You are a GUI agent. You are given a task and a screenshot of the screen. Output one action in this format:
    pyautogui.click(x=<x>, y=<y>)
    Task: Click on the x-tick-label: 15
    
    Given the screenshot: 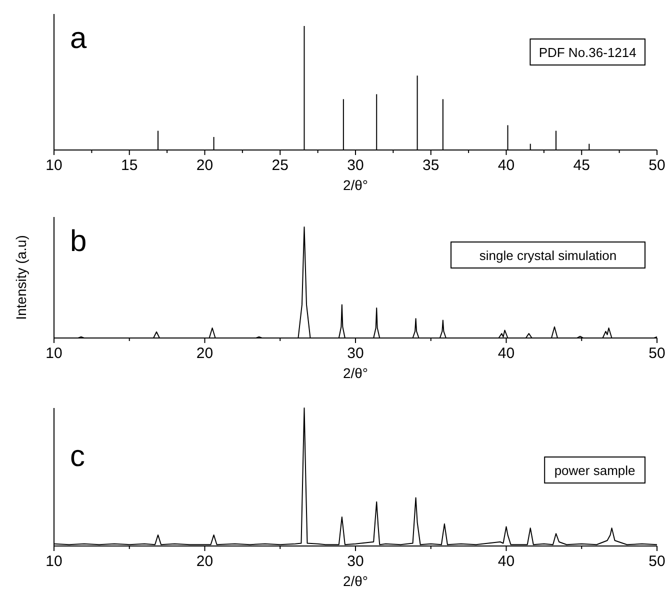 What is the action you would take?
    pyautogui.click(x=129, y=165)
    